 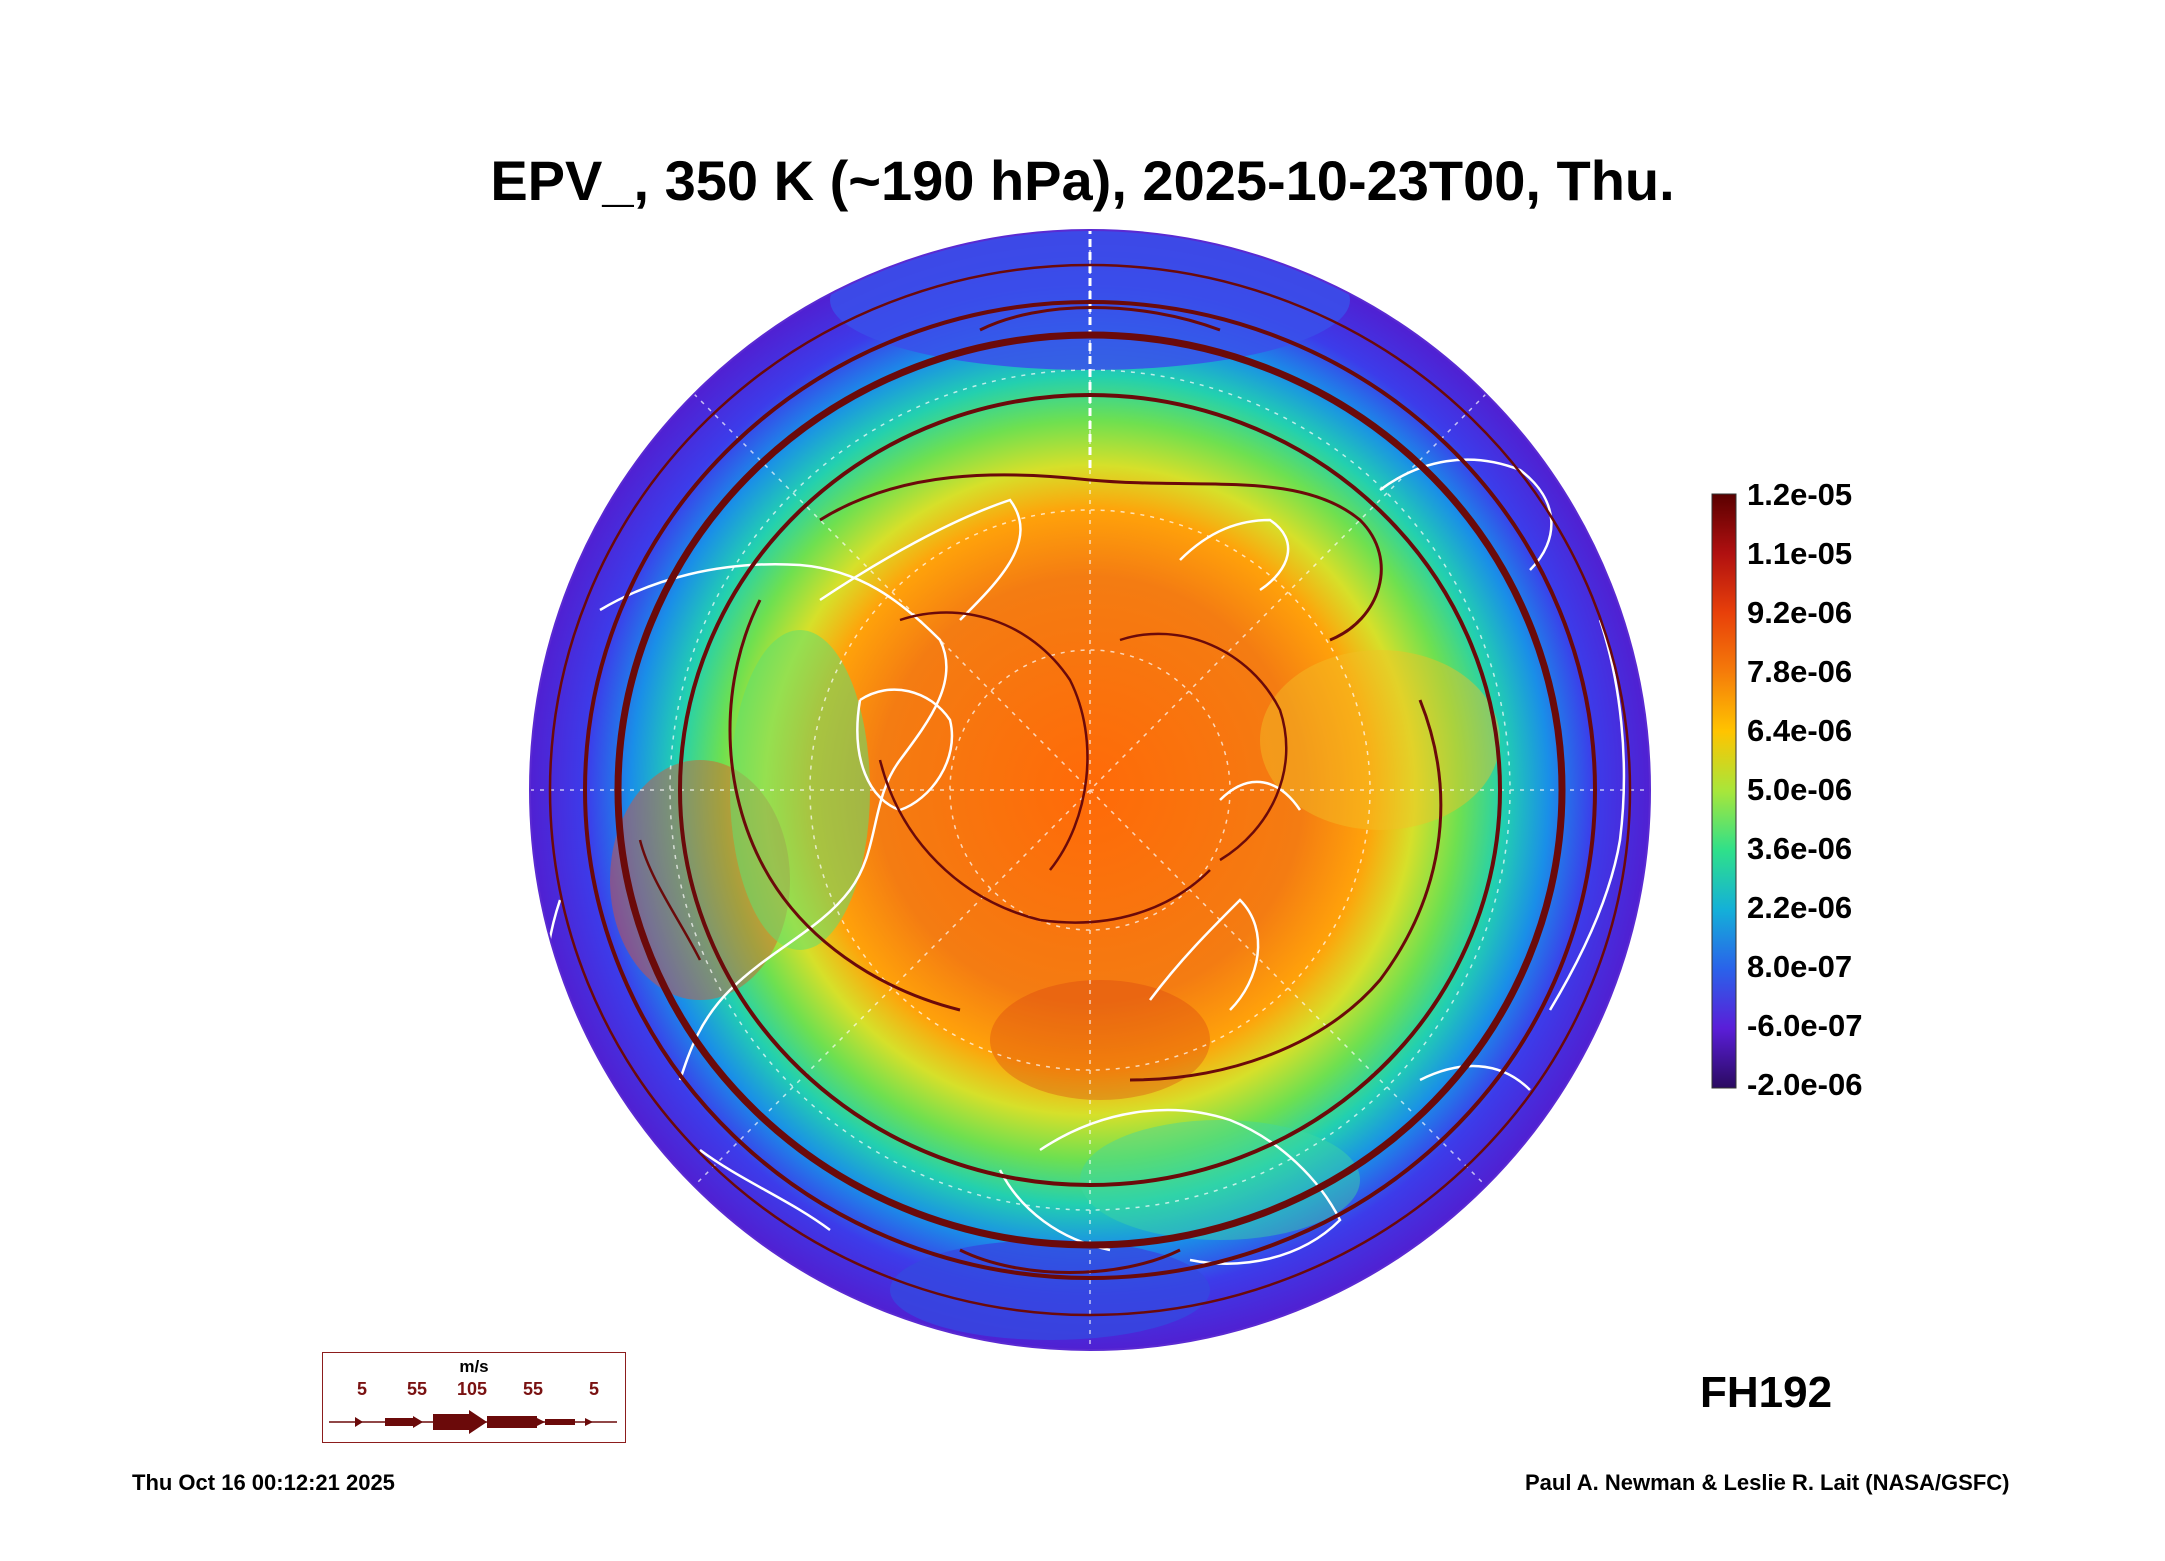 What do you see at coordinates (263, 1482) in the screenshot?
I see `timestamp: Thu Oct 16 00:12:21 2025` at bounding box center [263, 1482].